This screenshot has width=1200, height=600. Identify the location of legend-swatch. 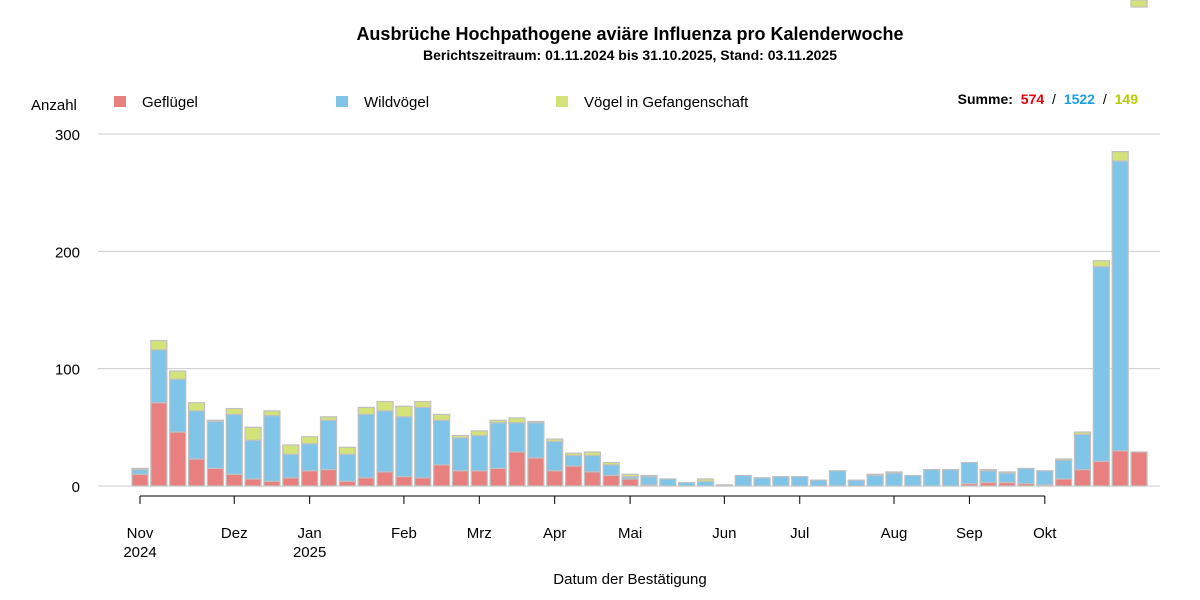
(342, 101).